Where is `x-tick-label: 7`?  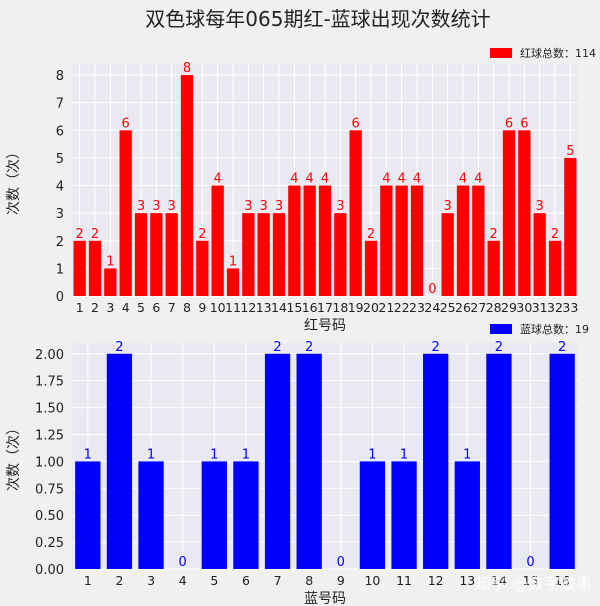 x-tick-label: 7 is located at coordinates (278, 580).